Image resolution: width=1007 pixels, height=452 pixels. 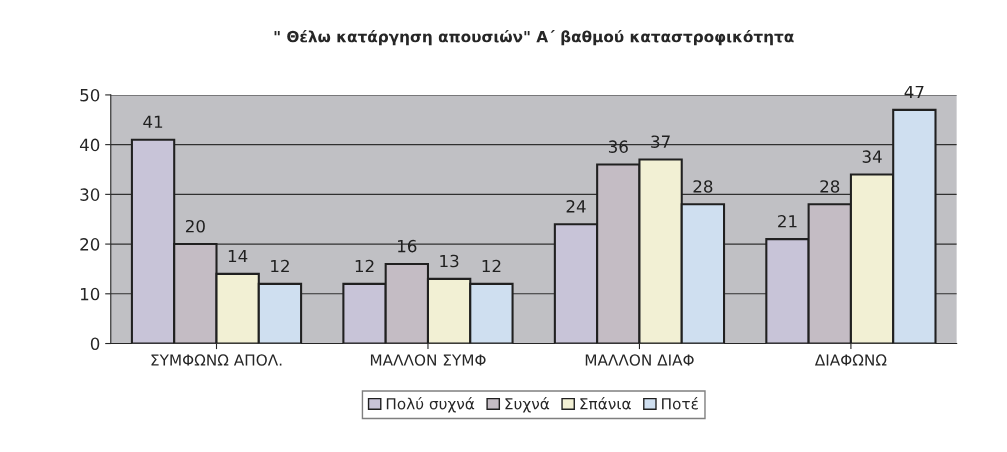 I want to click on y-tick-label: 30, so click(x=90, y=194).